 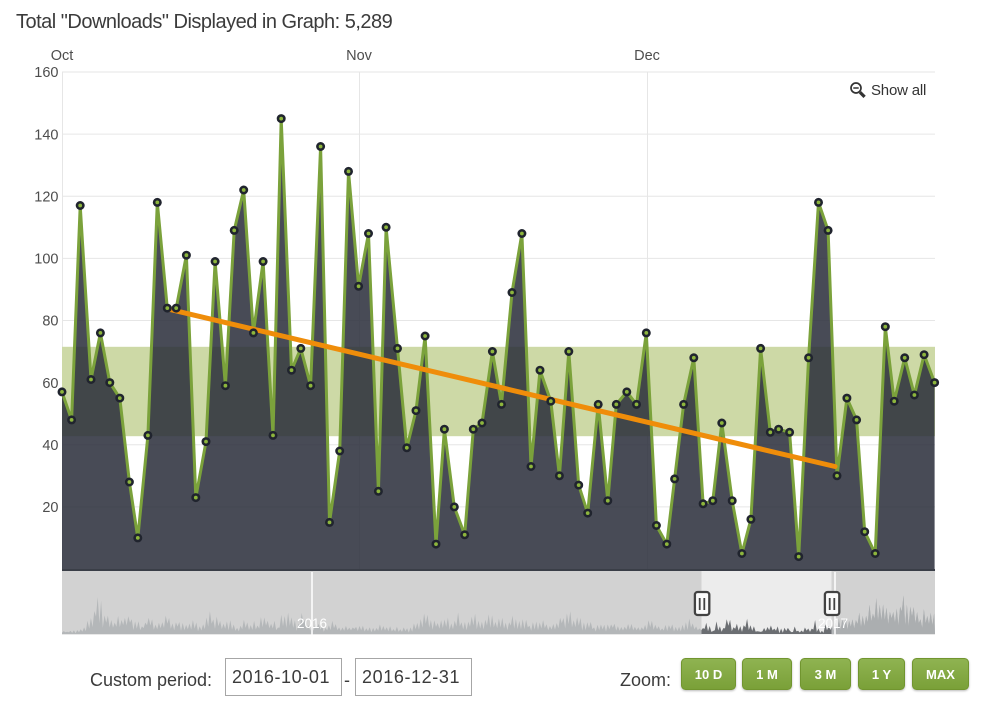 What do you see at coordinates (898, 90) in the screenshot?
I see `svg-text: Show all` at bounding box center [898, 90].